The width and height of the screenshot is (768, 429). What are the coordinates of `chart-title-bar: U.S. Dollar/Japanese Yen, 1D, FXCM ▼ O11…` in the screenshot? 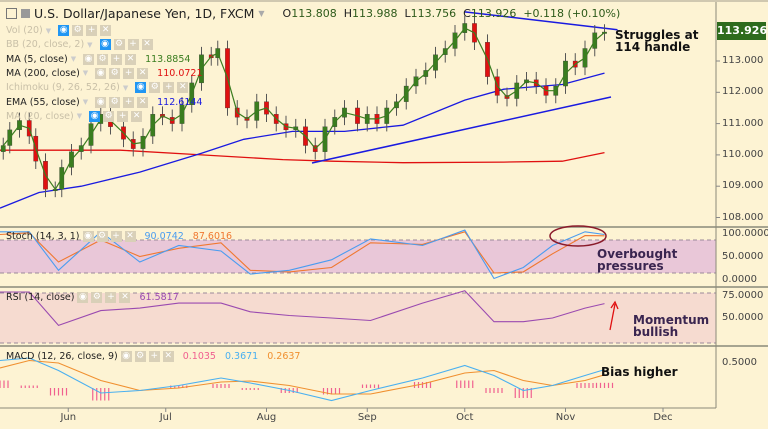 It's located at (313, 13).